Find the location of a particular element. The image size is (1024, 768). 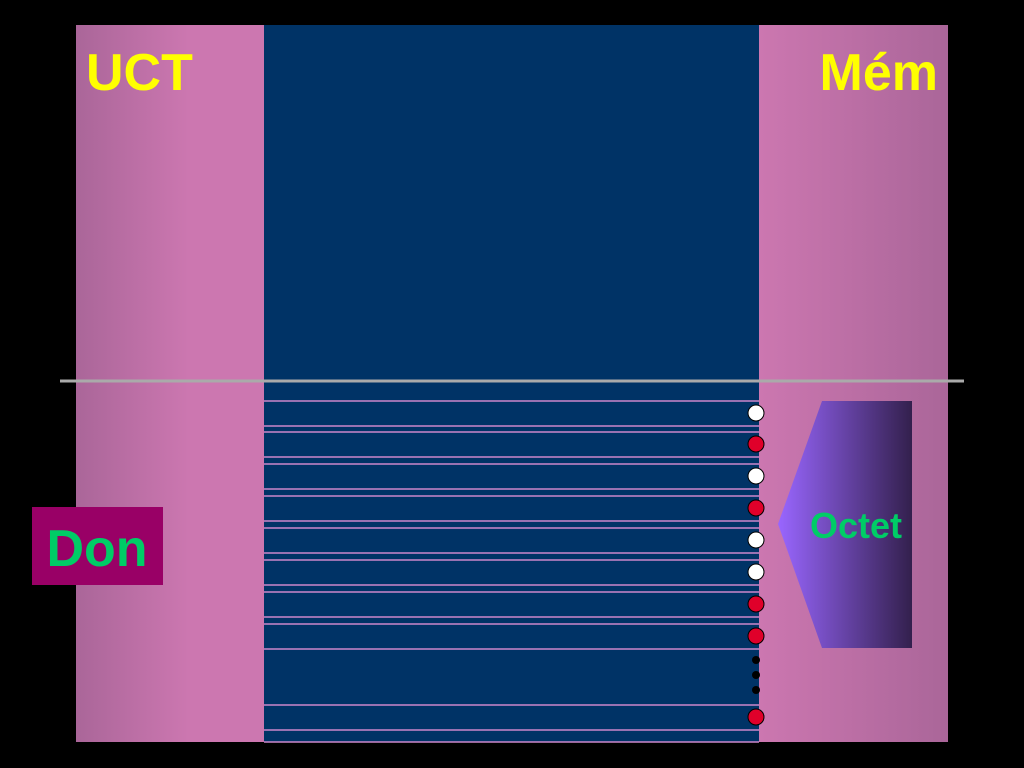

data-label: Don is located at coordinates (96, 549).